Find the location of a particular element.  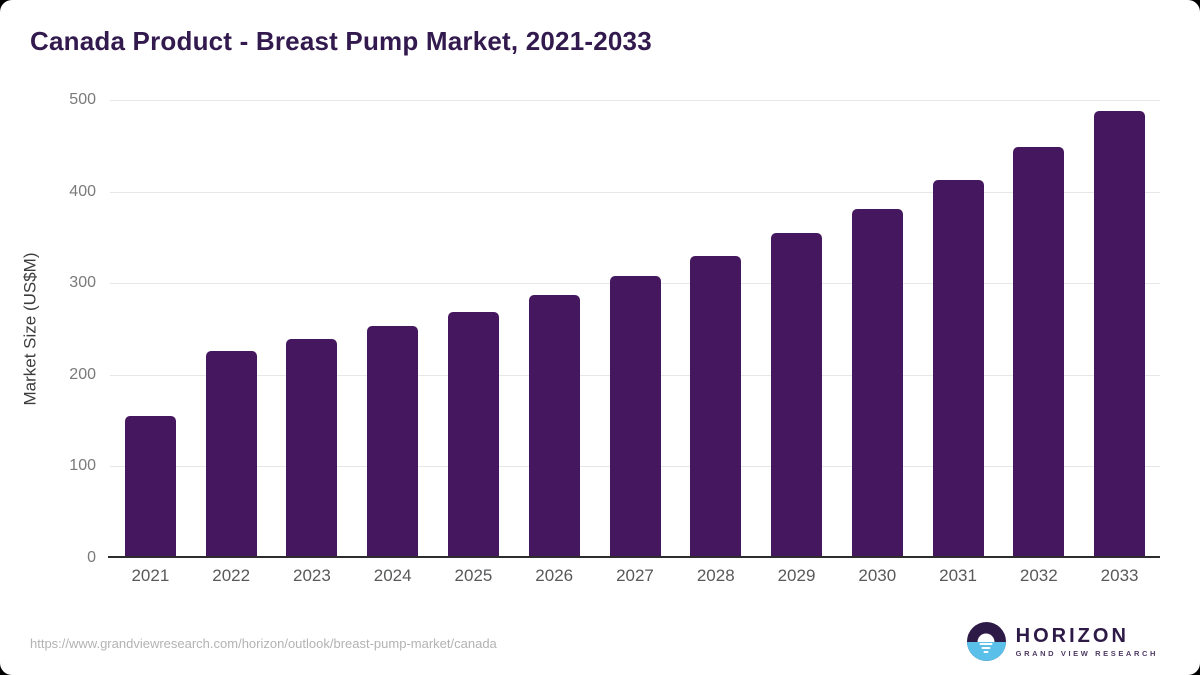

horizon-logo: HORIZON GRAND VIEW RESEARCH is located at coordinates (1062, 641).